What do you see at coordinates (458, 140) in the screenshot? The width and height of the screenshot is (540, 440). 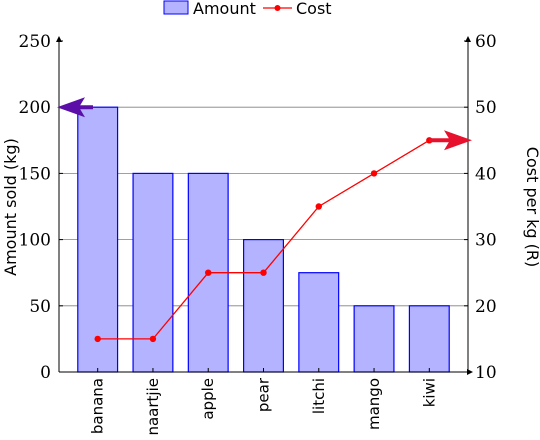 I see `right-annotation-arrowhead` at bounding box center [458, 140].